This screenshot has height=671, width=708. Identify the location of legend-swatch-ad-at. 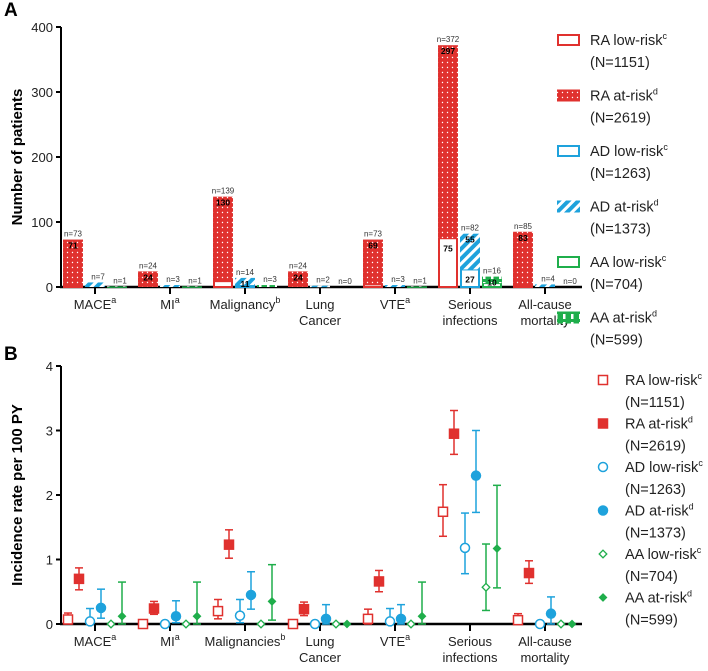
(568, 206).